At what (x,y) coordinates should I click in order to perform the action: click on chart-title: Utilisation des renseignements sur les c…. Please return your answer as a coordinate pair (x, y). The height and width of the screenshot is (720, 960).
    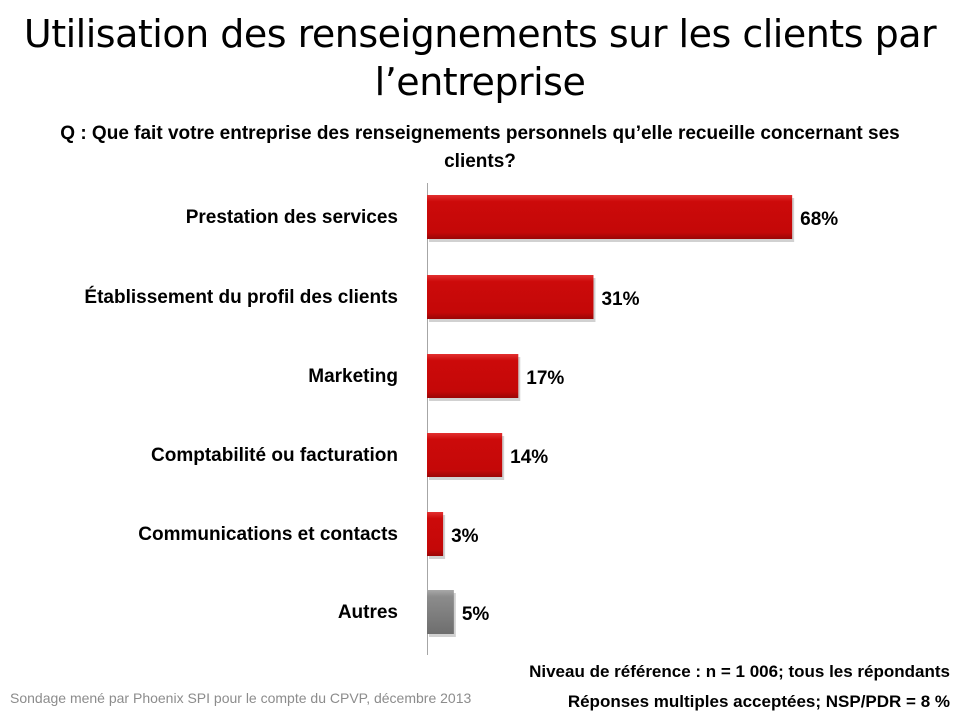
    Looking at the image, I should click on (480, 58).